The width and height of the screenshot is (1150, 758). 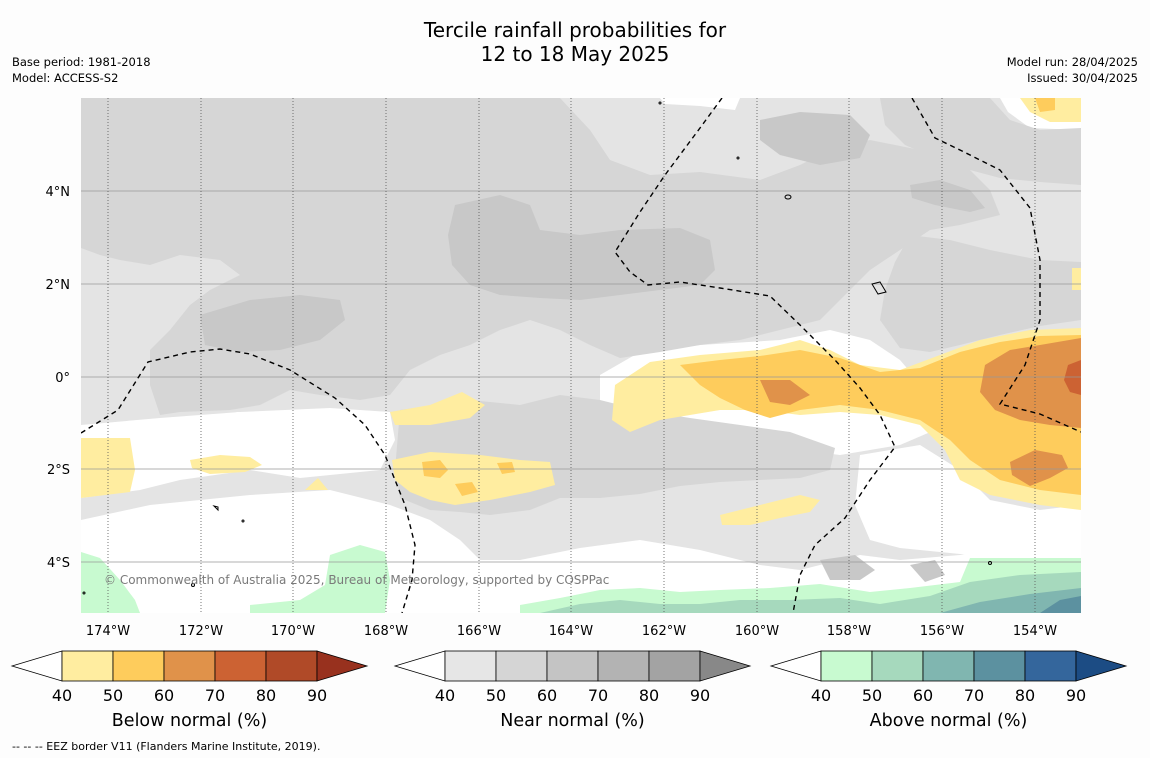 I want to click on lat-label-4s: 4°S, so click(x=58, y=563).